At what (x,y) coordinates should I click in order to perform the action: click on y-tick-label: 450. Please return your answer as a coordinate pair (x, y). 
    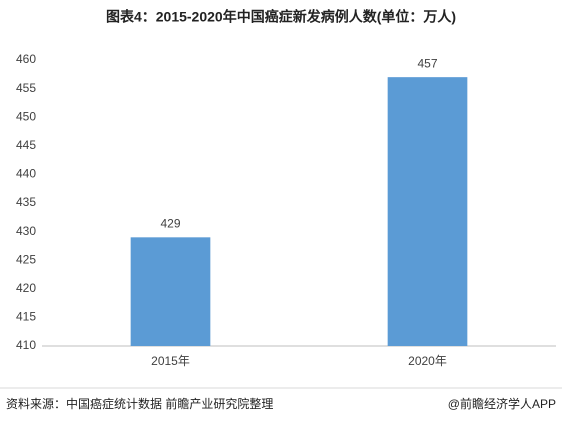
    Looking at the image, I should click on (26, 116).